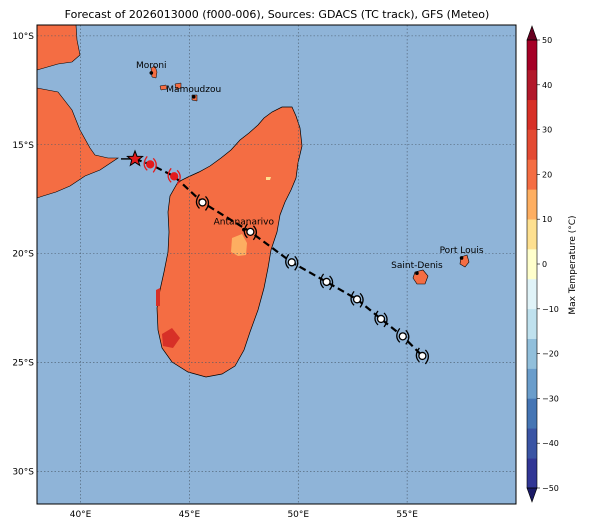 The height and width of the screenshot is (528, 591). Describe the element at coordinates (532, 495) in the screenshot. I see `colorbar-min-arrow` at that location.